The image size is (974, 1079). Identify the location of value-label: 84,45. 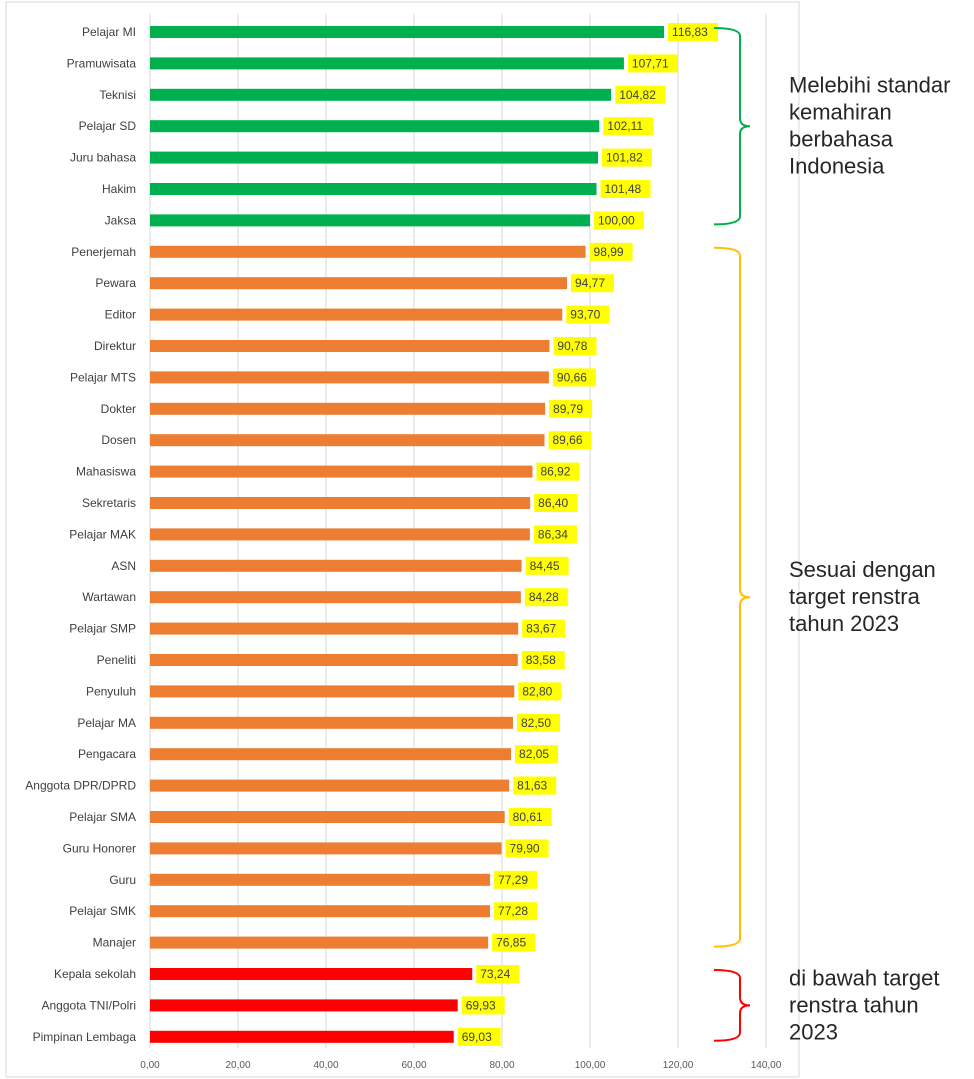
(545, 566).